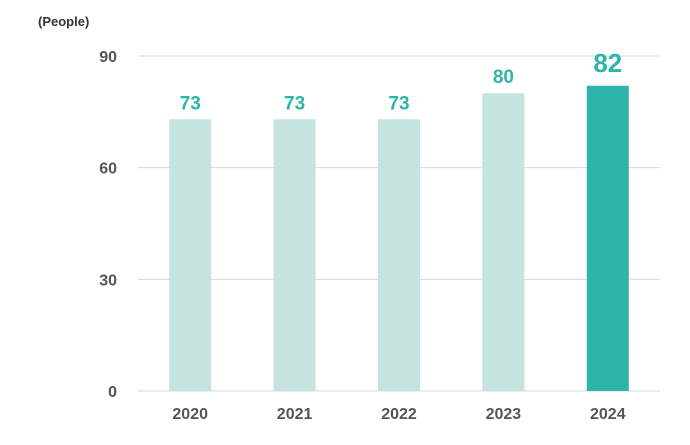 The height and width of the screenshot is (445, 690). I want to click on x-tick-label: 2023, so click(504, 414).